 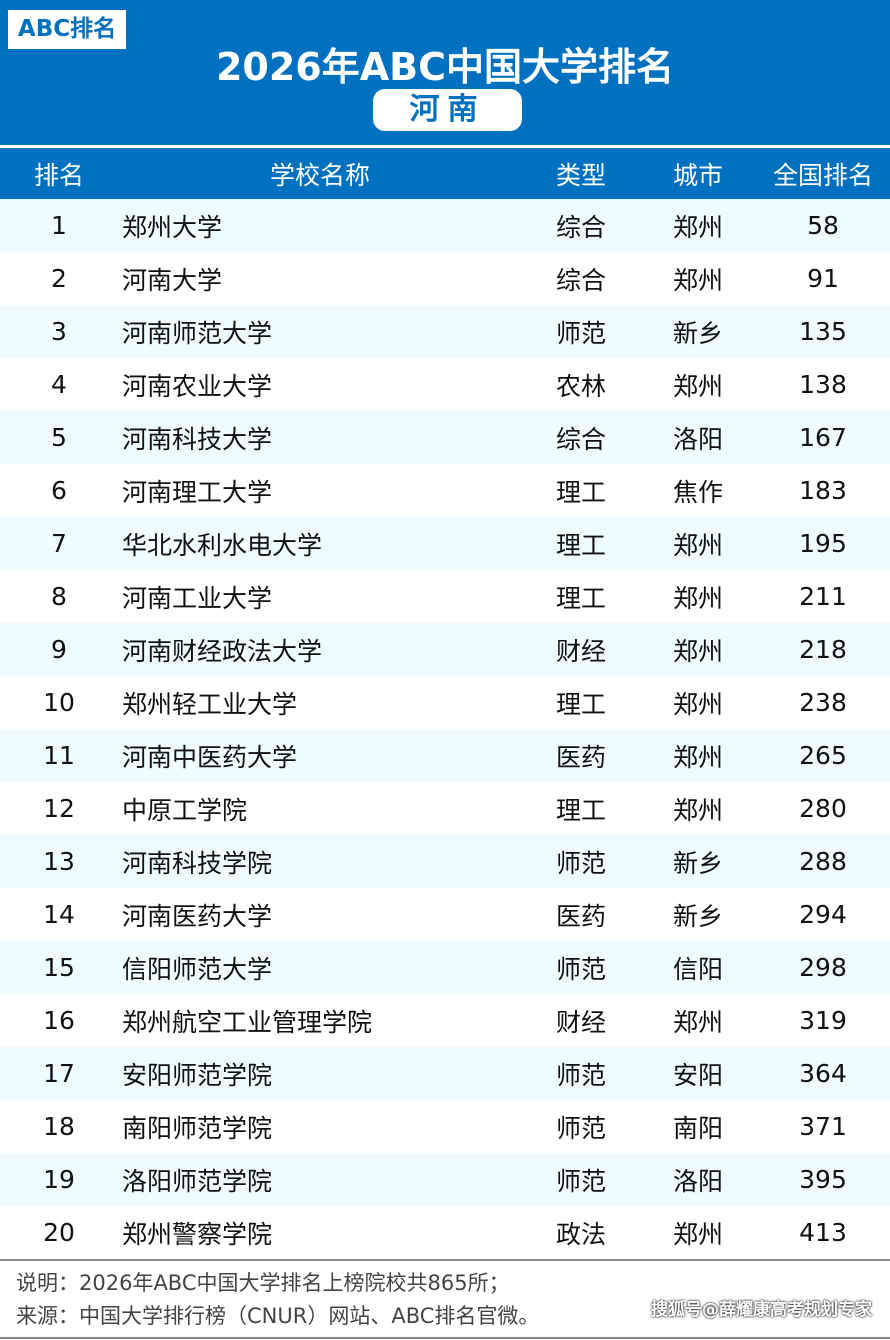 What do you see at coordinates (445, 1073) in the screenshot?
I see `table-row: 17 安阳师范学院 师范 安阳 364` at bounding box center [445, 1073].